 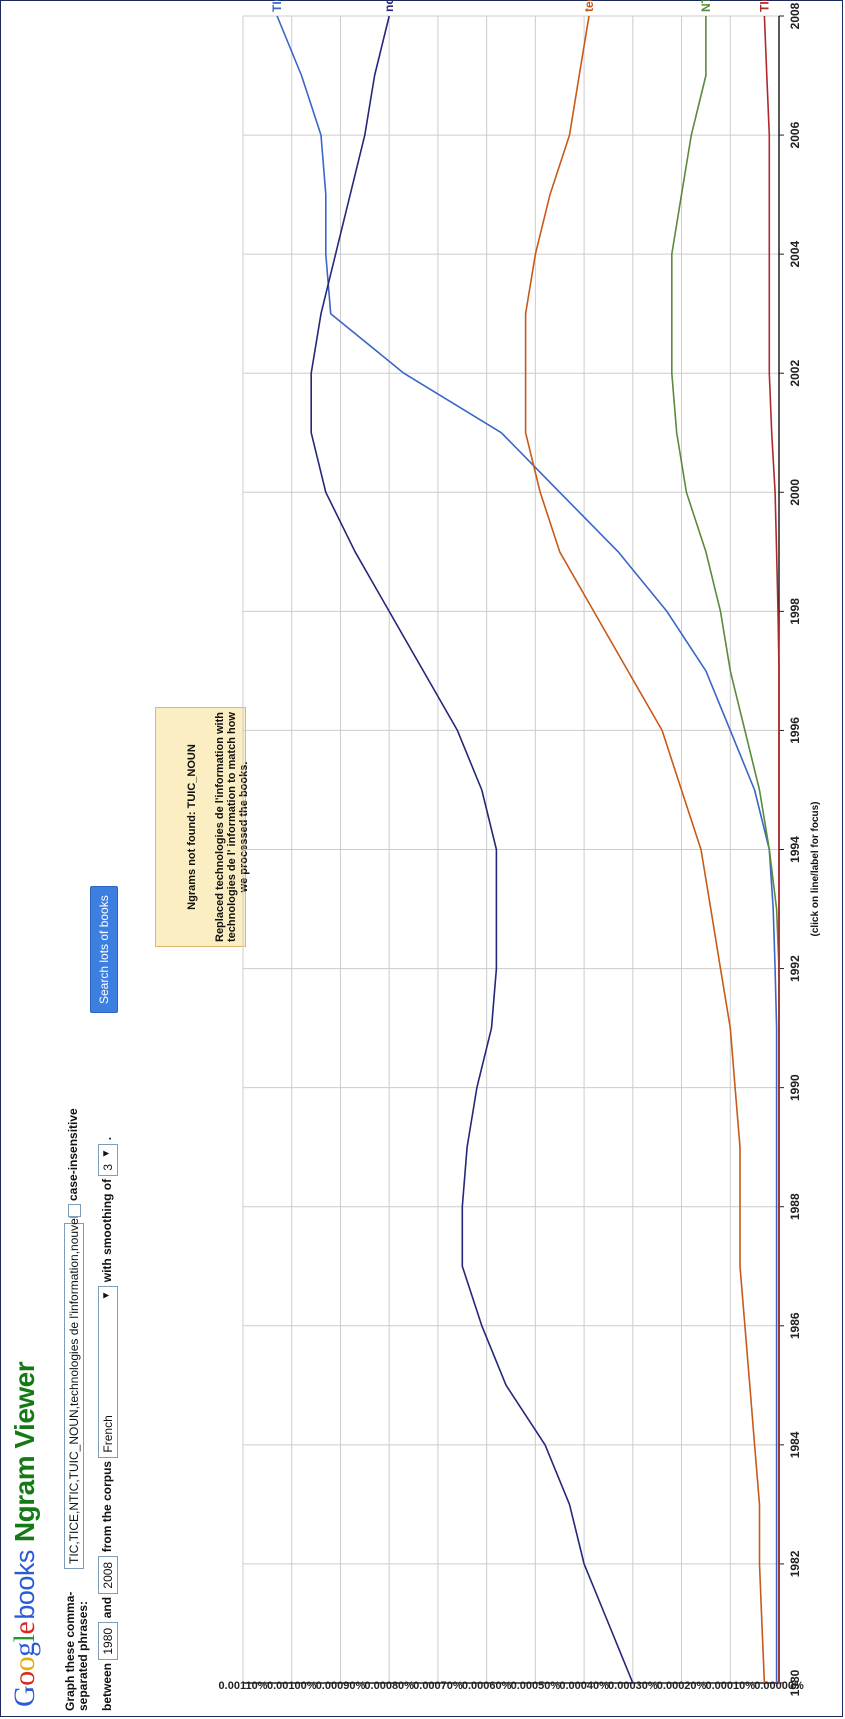 I want to click on series-label: nouvelles technologies, so click(x=389, y=6).